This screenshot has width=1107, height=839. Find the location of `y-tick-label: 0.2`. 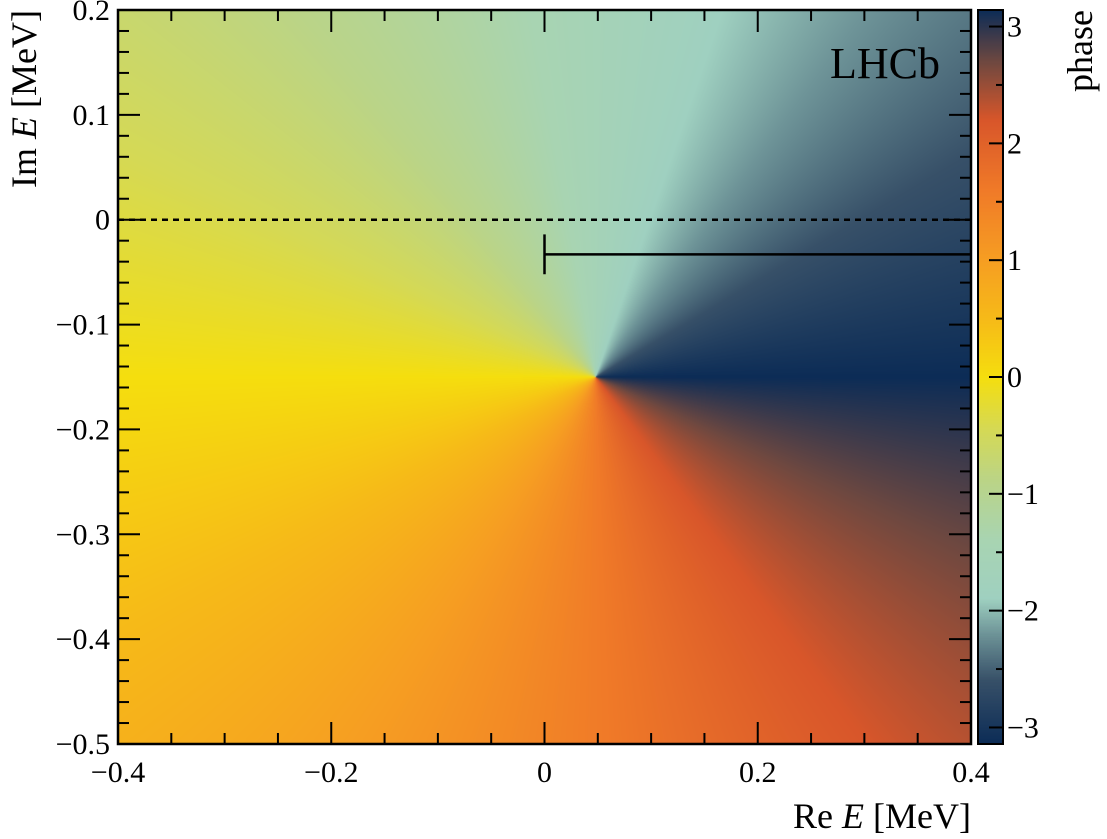

y-tick-label: 0.2 is located at coordinates (92, 13).